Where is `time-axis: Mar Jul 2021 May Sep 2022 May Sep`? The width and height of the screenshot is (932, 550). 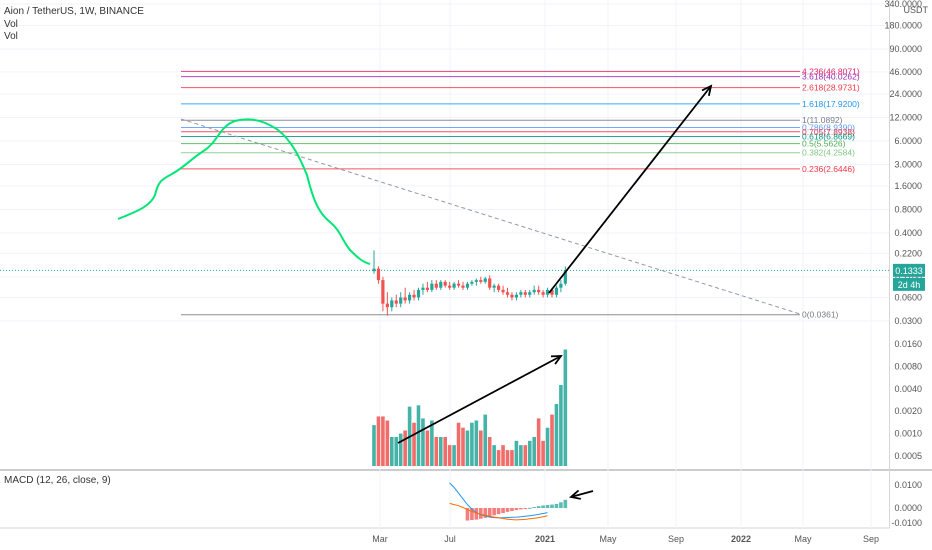
time-axis: Mar Jul 2021 May Sep 2022 May Sep is located at coordinates (625, 539).